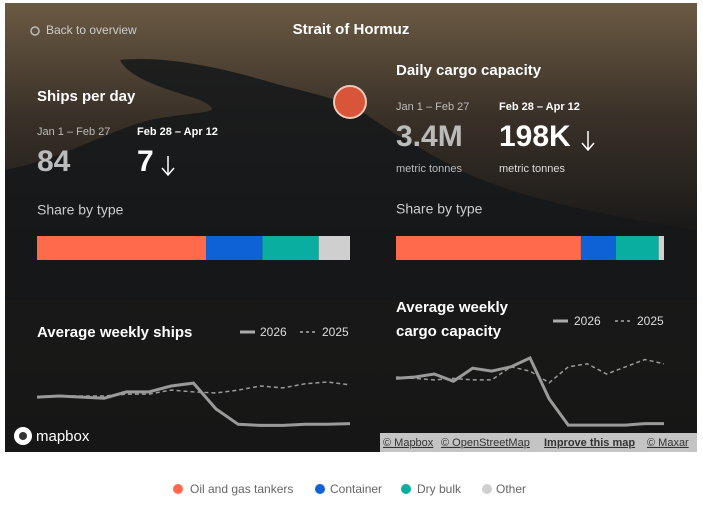 Image resolution: width=703 pixels, height=506 pixels. I want to click on attribution-link: Improve this map, so click(589, 443).